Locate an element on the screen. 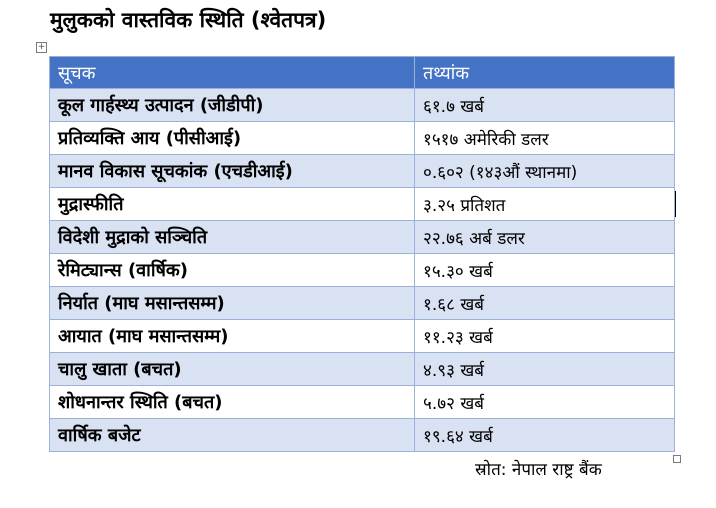 The height and width of the screenshot is (508, 716). row-metric: वार्षिक बजेट is located at coordinates (232, 435).